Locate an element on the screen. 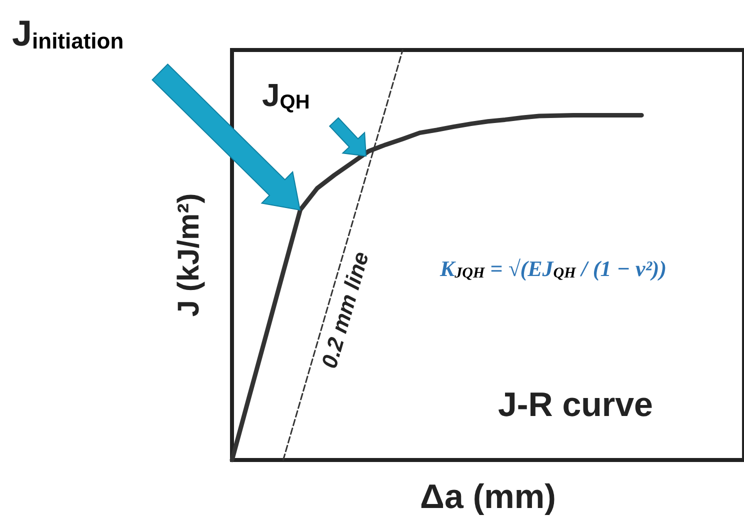  text: Jinitiation is located at coordinates (68, 33).